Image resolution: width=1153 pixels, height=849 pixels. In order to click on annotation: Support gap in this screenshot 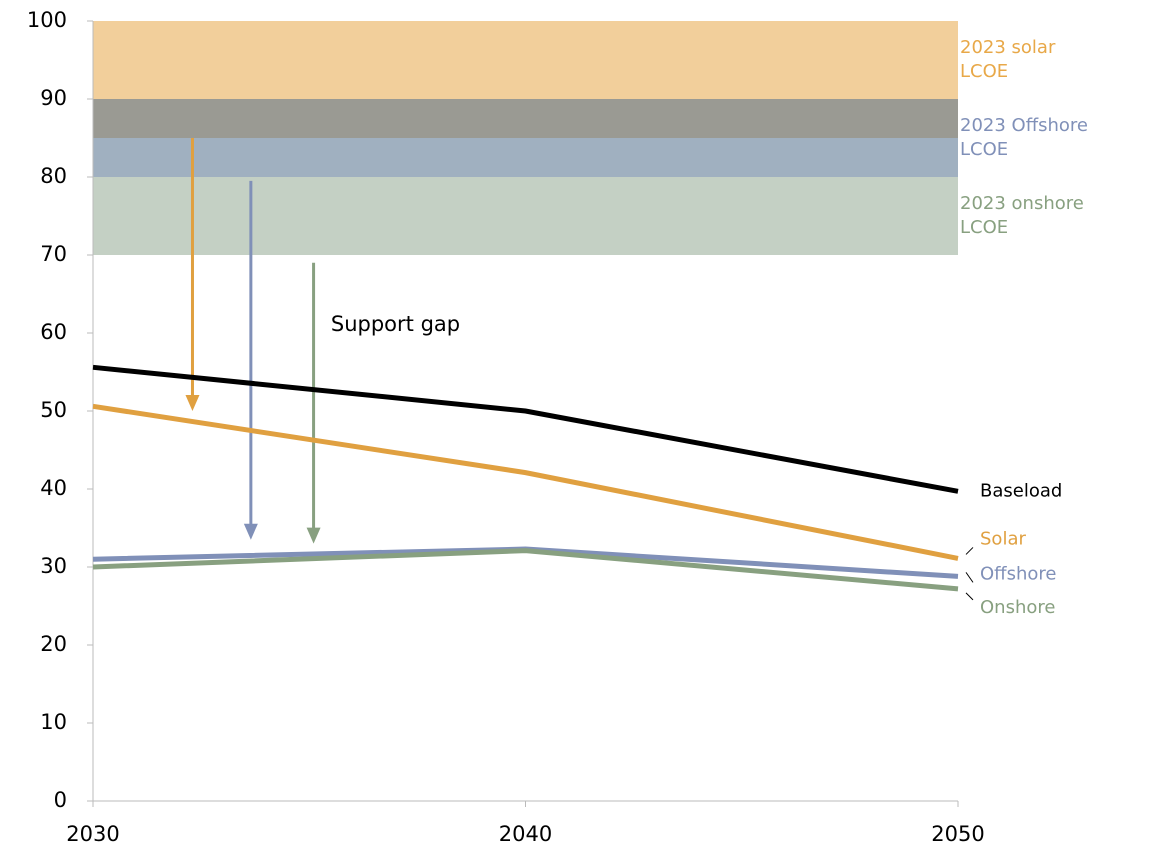, I will do `click(395, 324)`.